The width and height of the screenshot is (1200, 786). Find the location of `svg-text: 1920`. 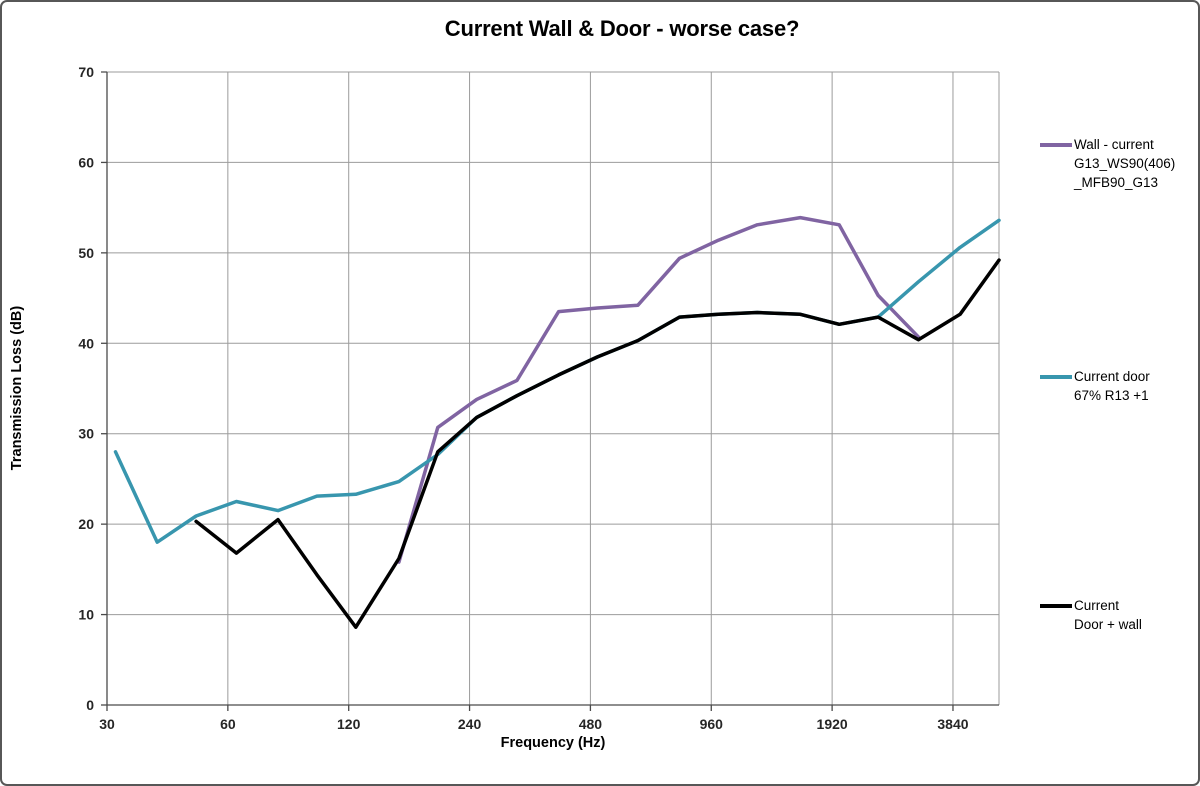

svg-text: 1920 is located at coordinates (832, 724).